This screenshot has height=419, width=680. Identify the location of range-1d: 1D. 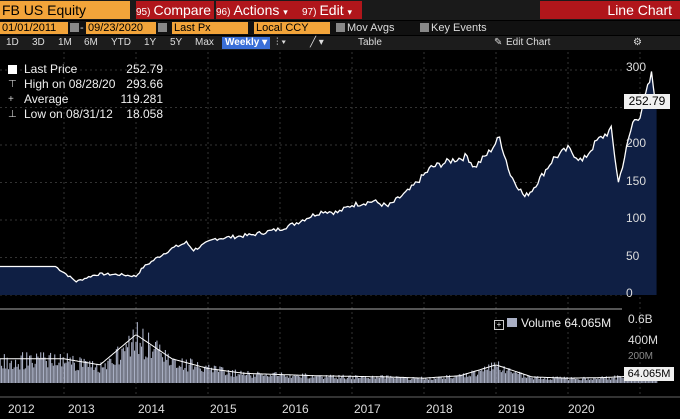
(12, 42).